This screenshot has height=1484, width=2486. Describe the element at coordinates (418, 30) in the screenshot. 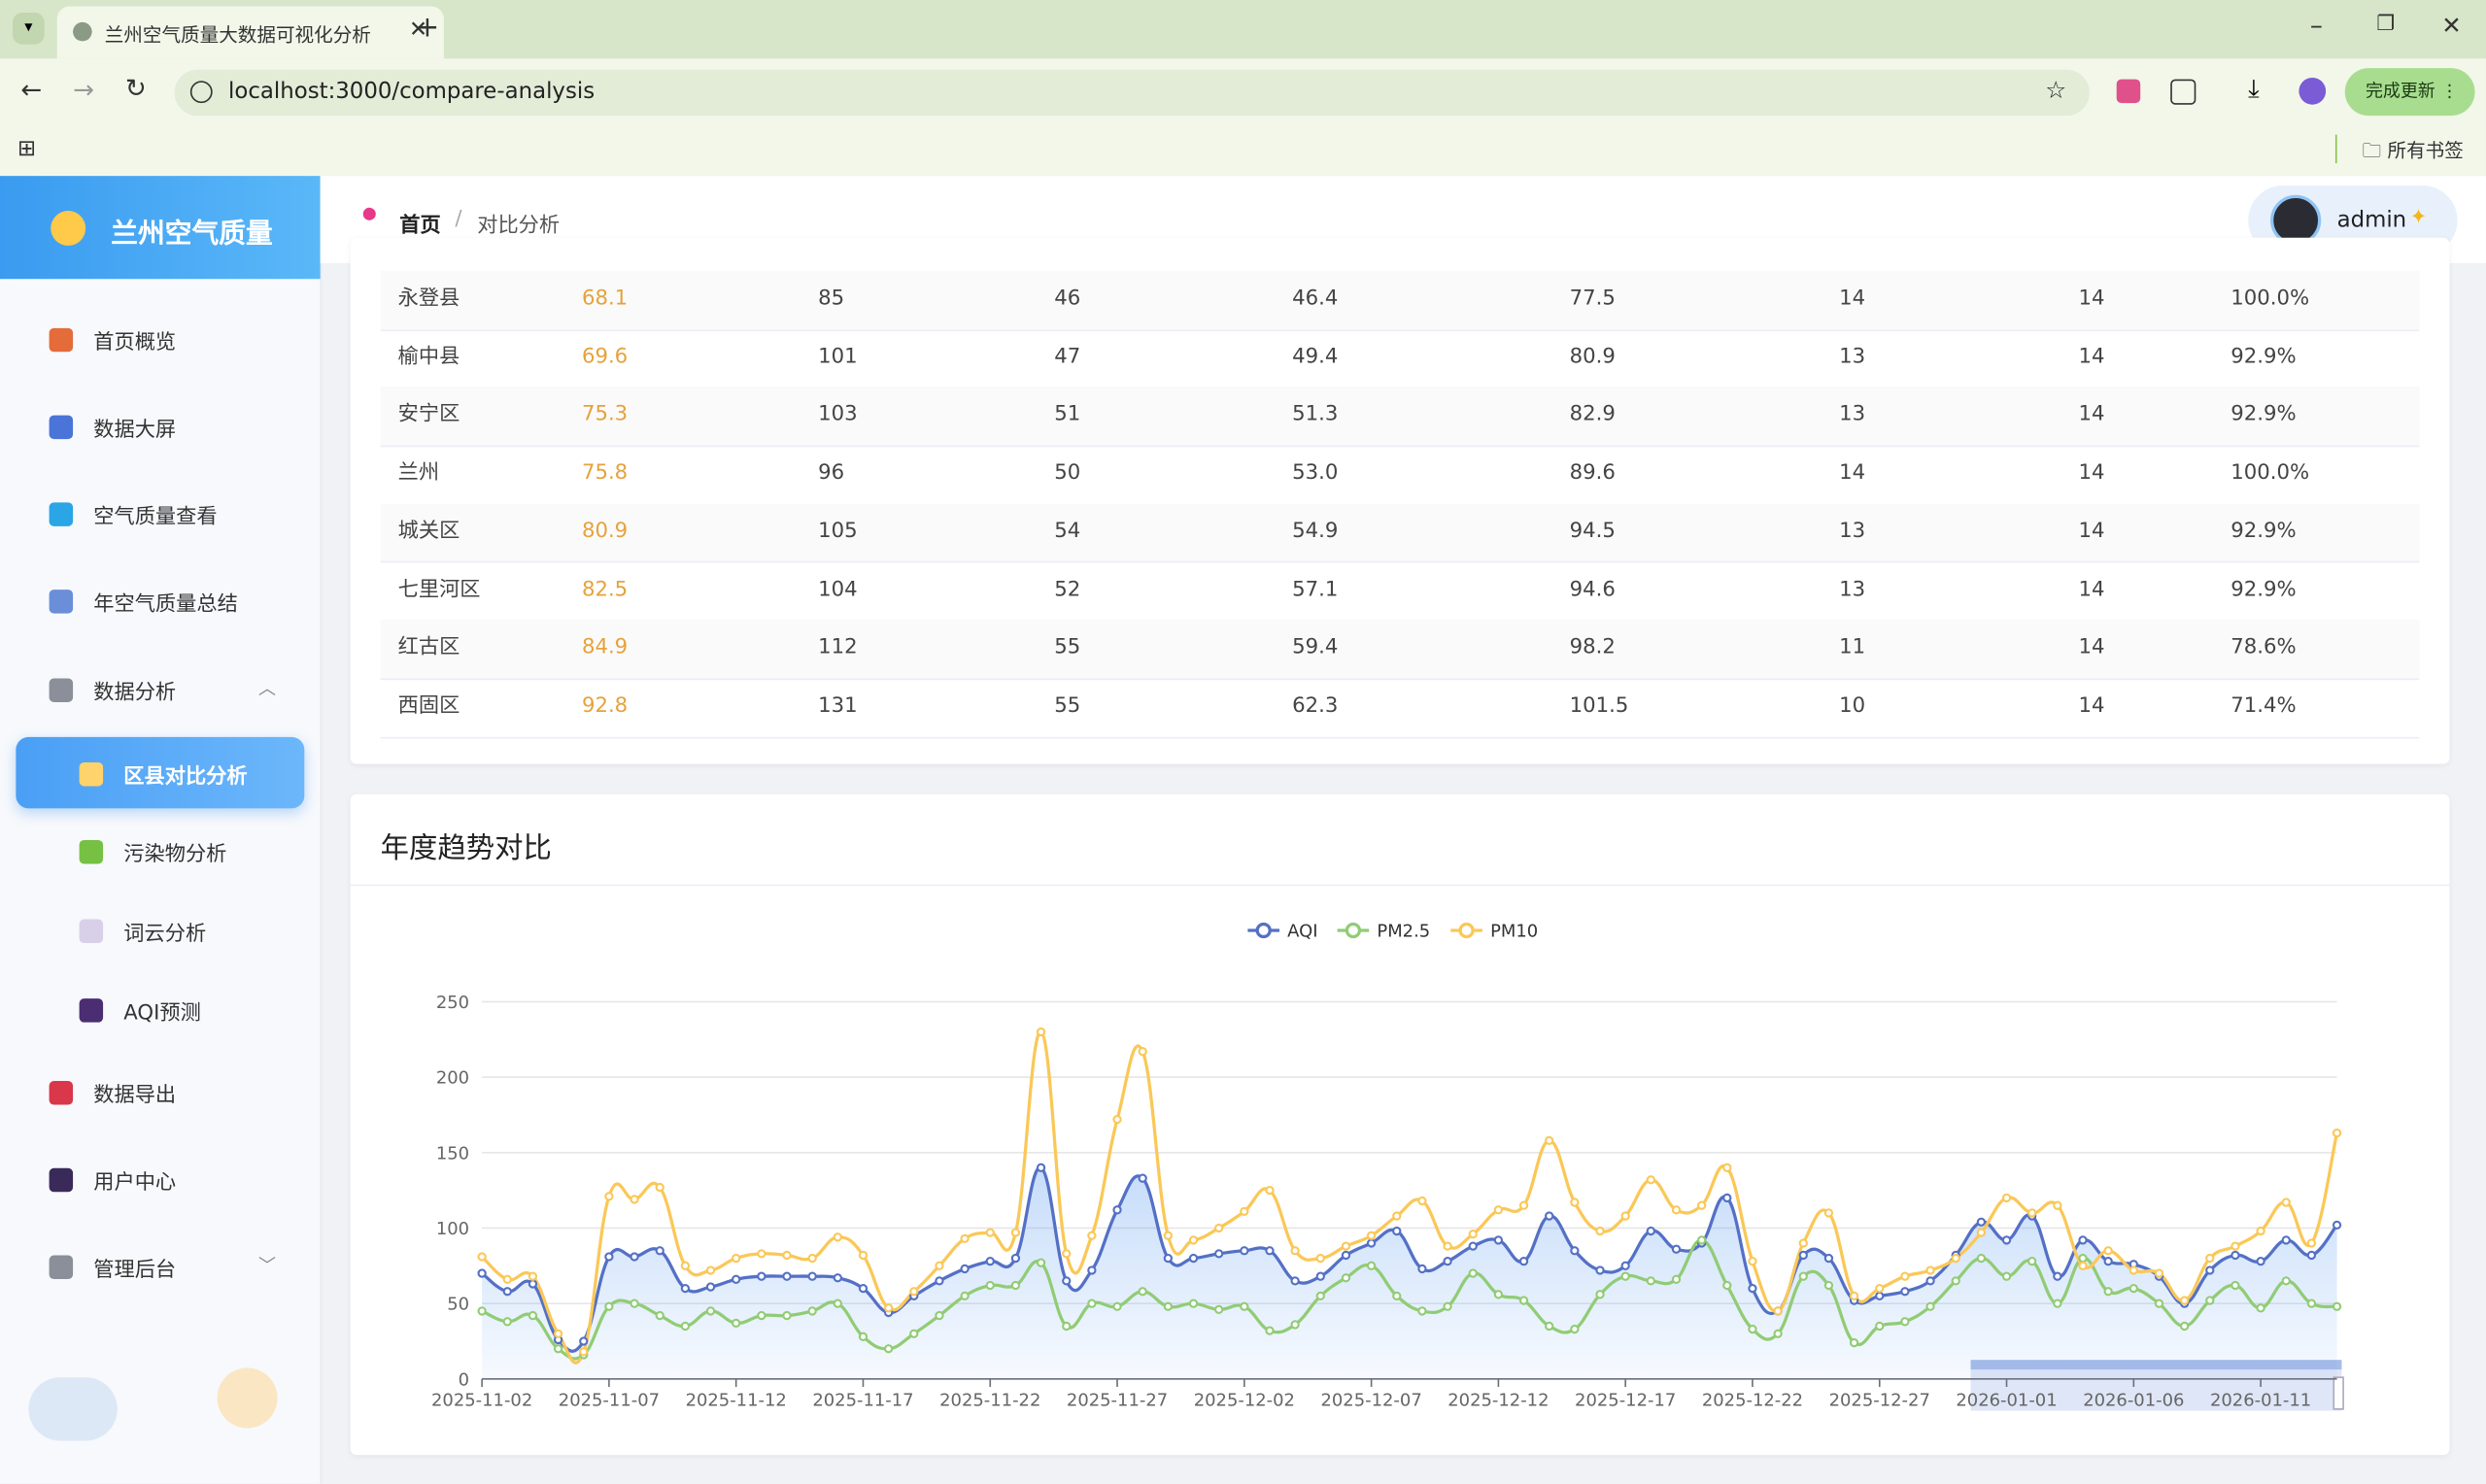

I see `tab-close: ✕` at that location.